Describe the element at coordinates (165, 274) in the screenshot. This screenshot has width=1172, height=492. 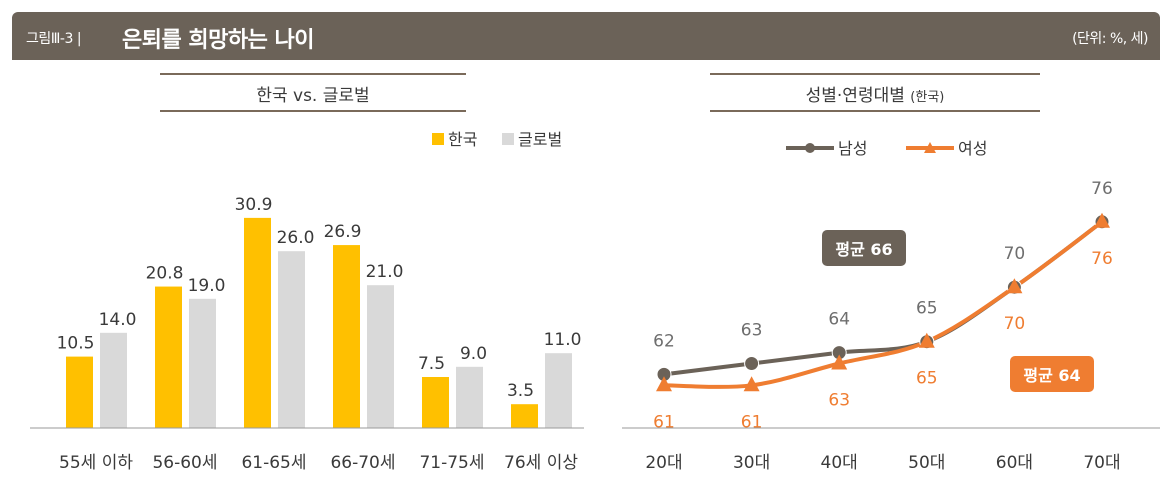
I see `bar-value-label: 20.8` at that location.